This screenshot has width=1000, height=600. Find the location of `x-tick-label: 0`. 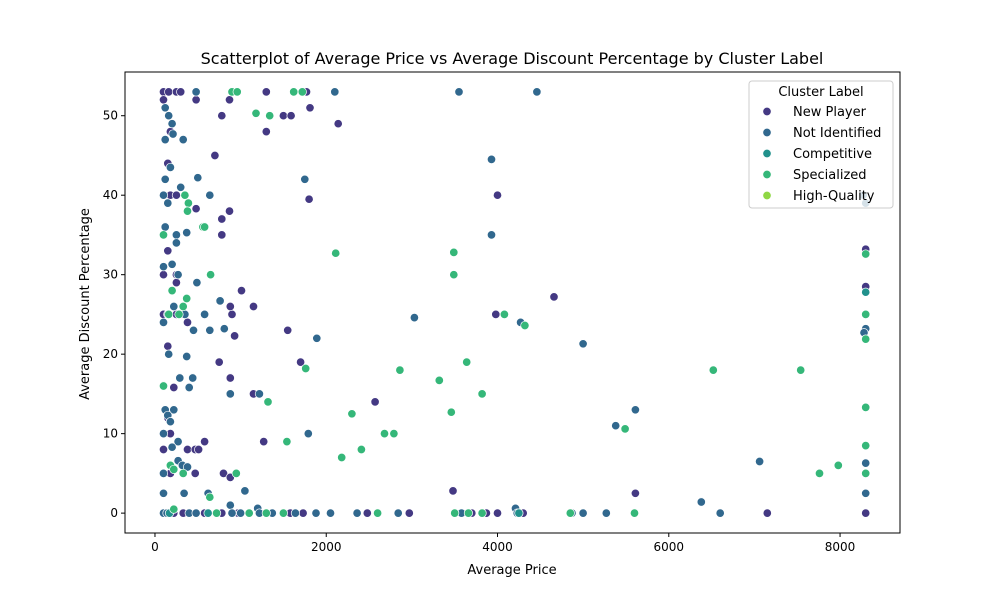

x-tick-label: 0 is located at coordinates (155, 547).